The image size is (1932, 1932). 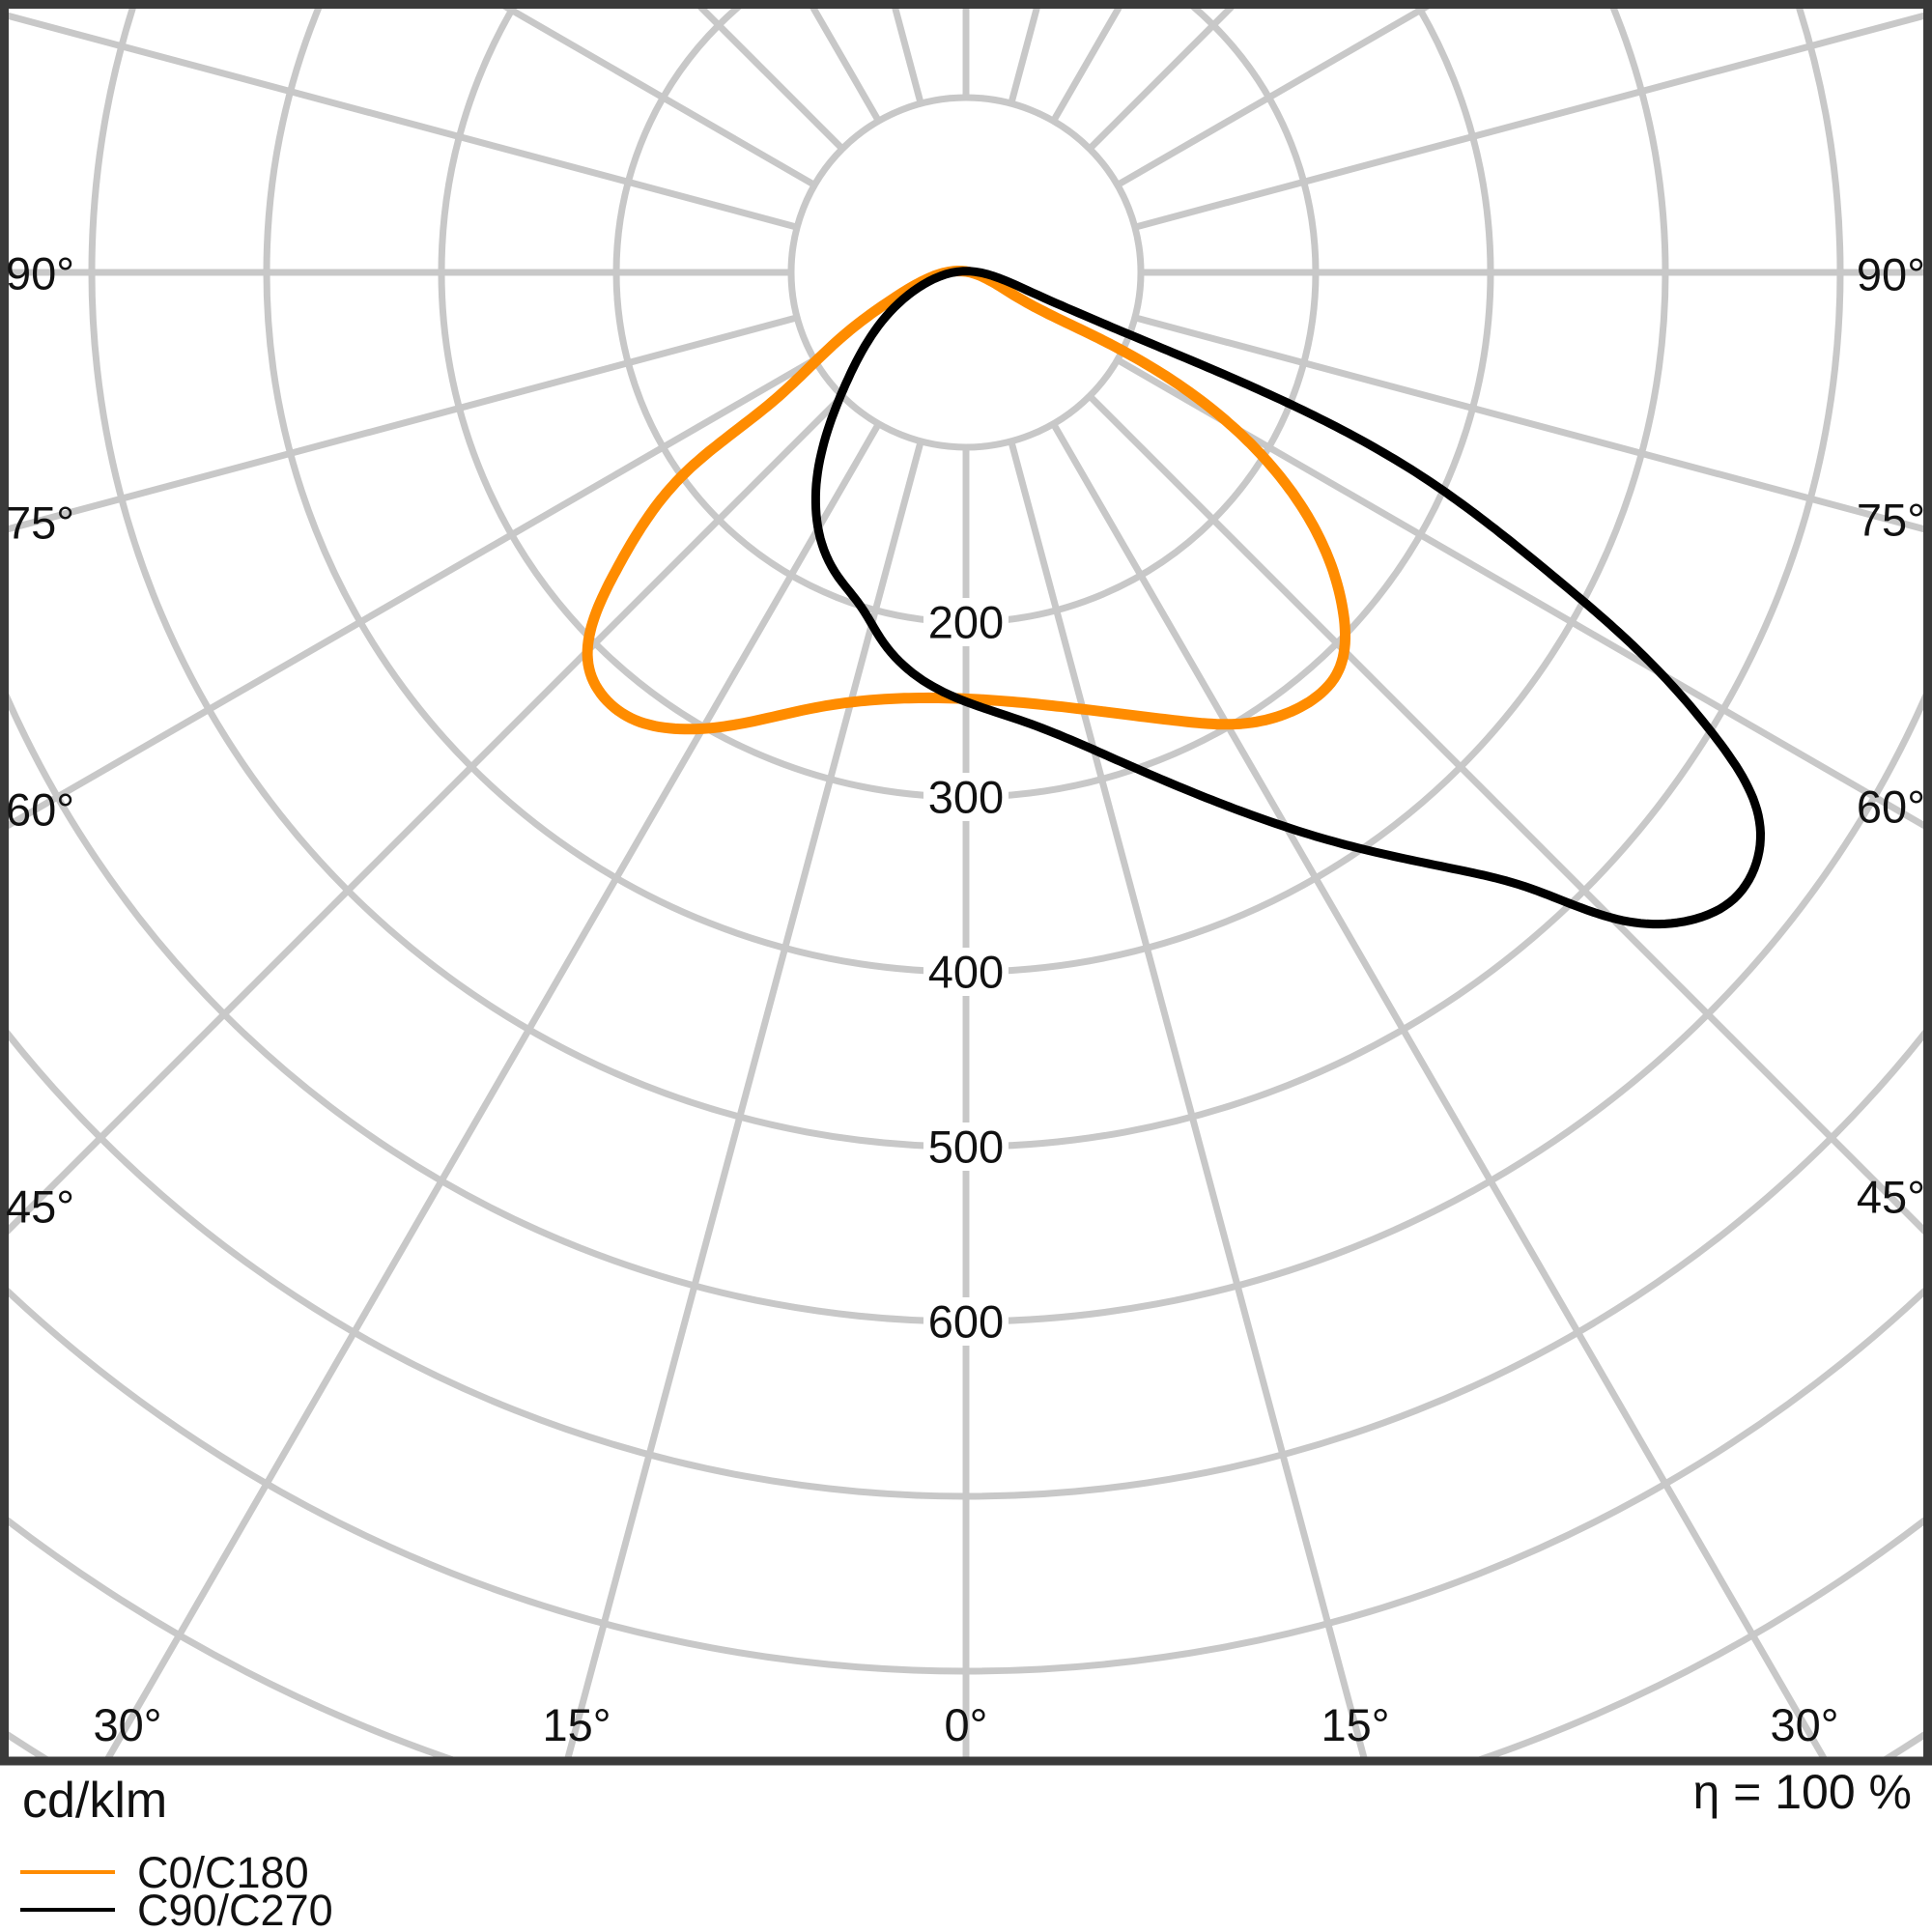 What do you see at coordinates (235, 1909) in the screenshot?
I see `svg-text: C90/C270` at bounding box center [235, 1909].